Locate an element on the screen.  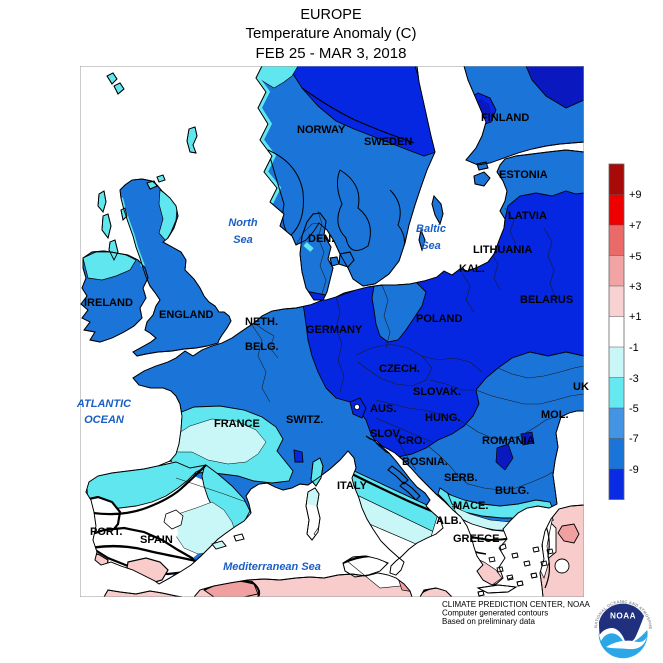
svg-text: DEN. is located at coordinates (321, 239).